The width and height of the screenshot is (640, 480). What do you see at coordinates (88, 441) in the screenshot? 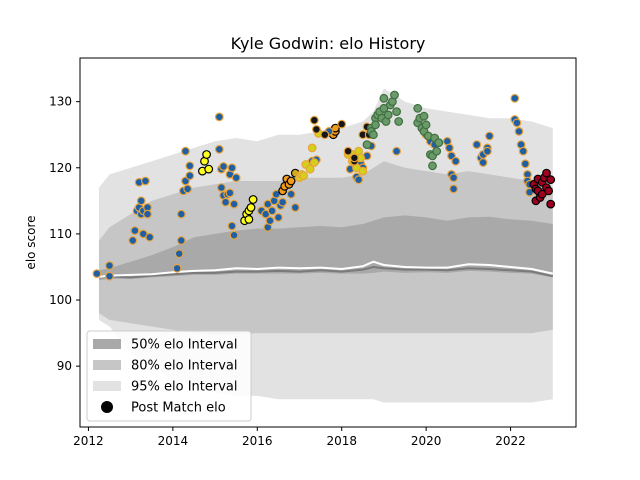
I see `x-tick-label: 2012` at bounding box center [88, 441].